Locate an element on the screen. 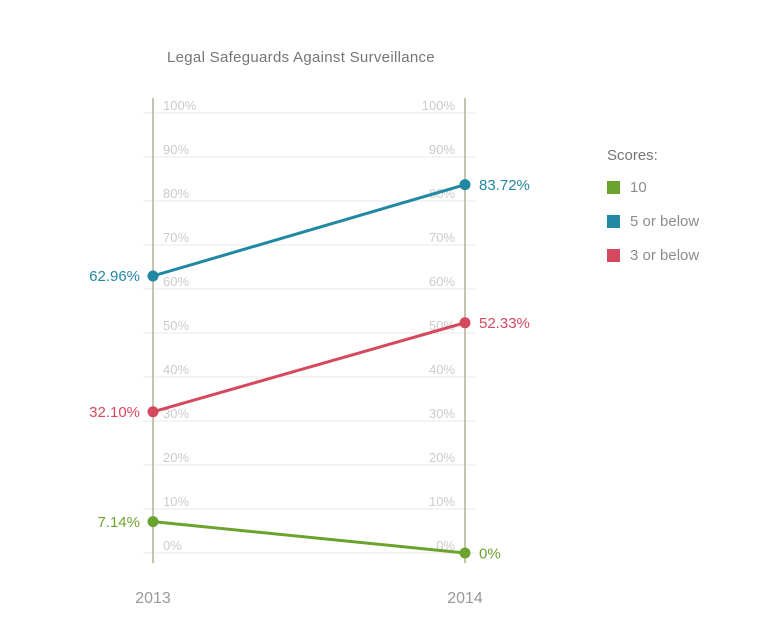 The image size is (759, 623). data-label: 0% is located at coordinates (490, 553).